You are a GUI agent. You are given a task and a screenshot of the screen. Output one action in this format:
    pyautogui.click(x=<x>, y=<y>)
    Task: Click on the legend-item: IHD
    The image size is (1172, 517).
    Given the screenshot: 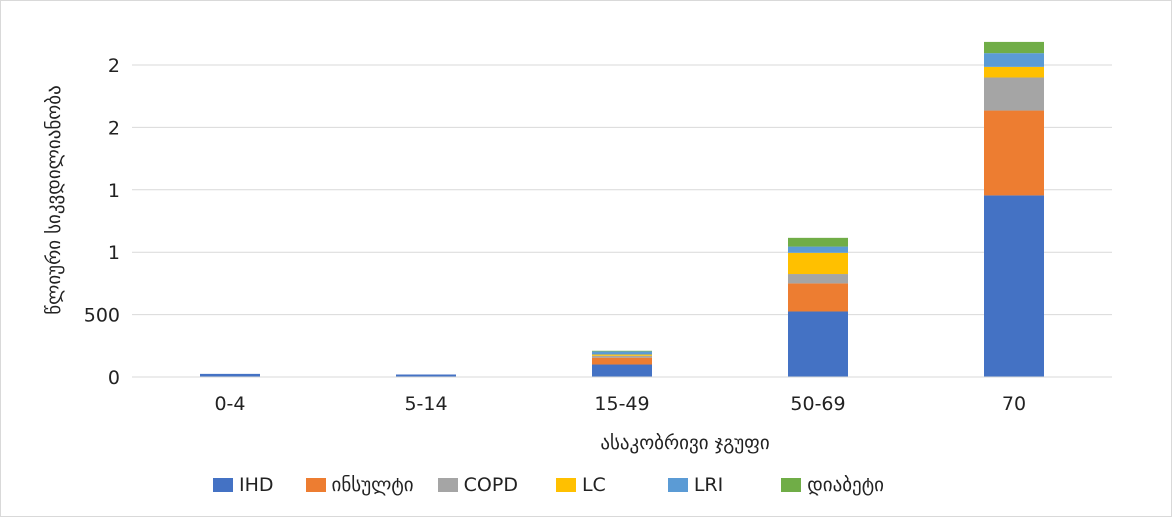 What is the action you would take?
    pyautogui.click(x=243, y=485)
    